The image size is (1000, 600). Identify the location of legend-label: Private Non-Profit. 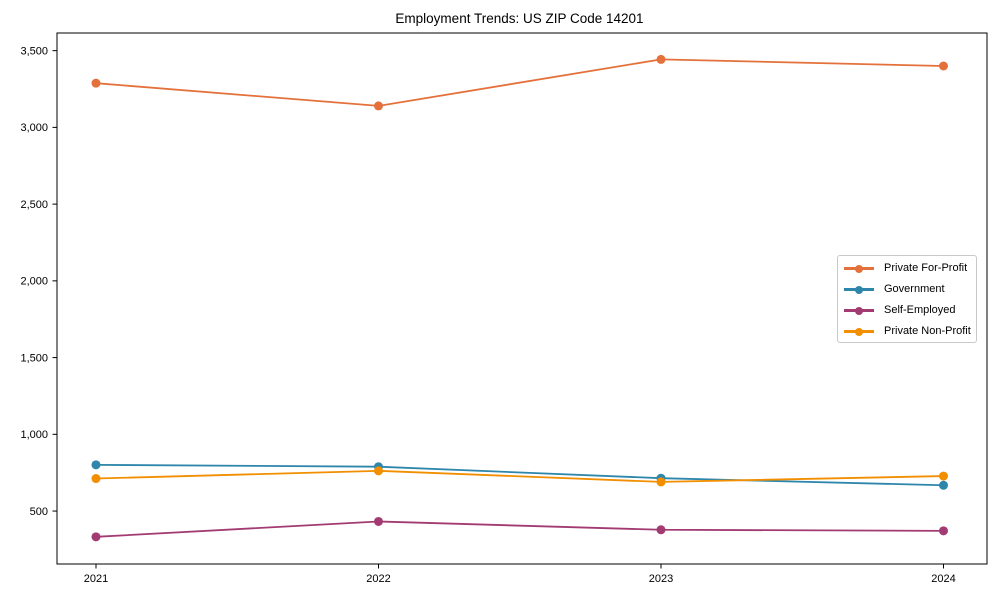
(927, 331).